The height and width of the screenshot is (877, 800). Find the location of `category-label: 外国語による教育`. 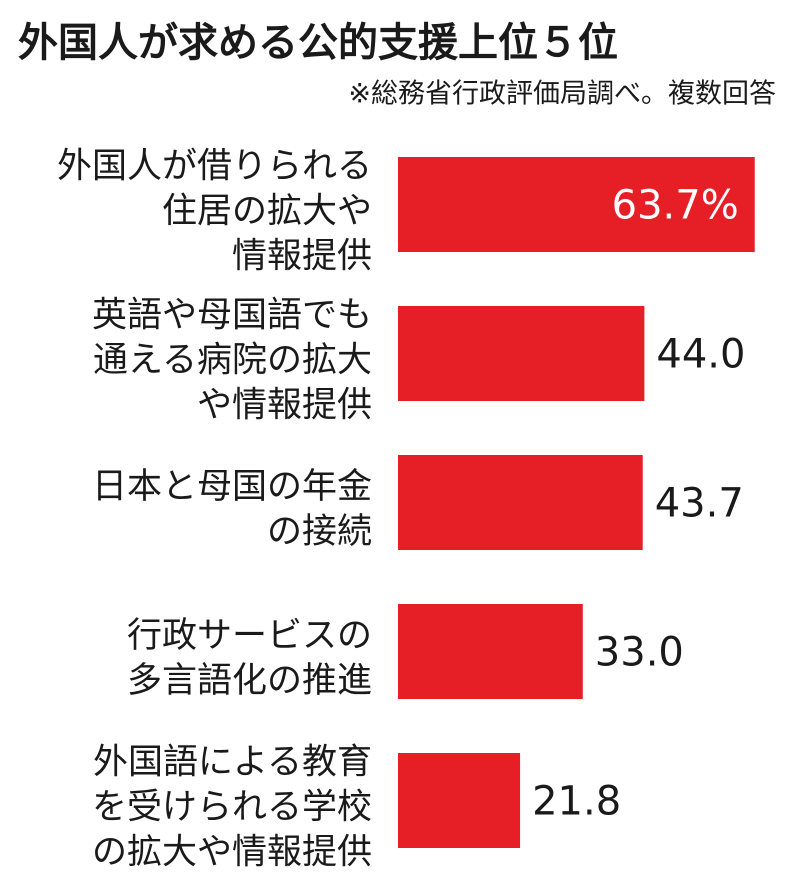

category-label: 外国語による教育 is located at coordinates (232, 763).